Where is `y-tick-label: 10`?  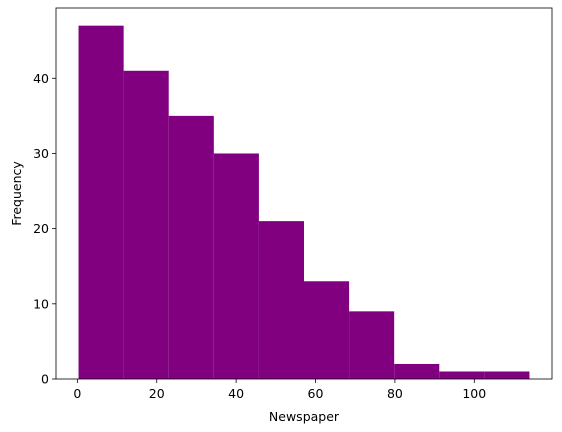 y-tick-label: 10 is located at coordinates (41, 303).